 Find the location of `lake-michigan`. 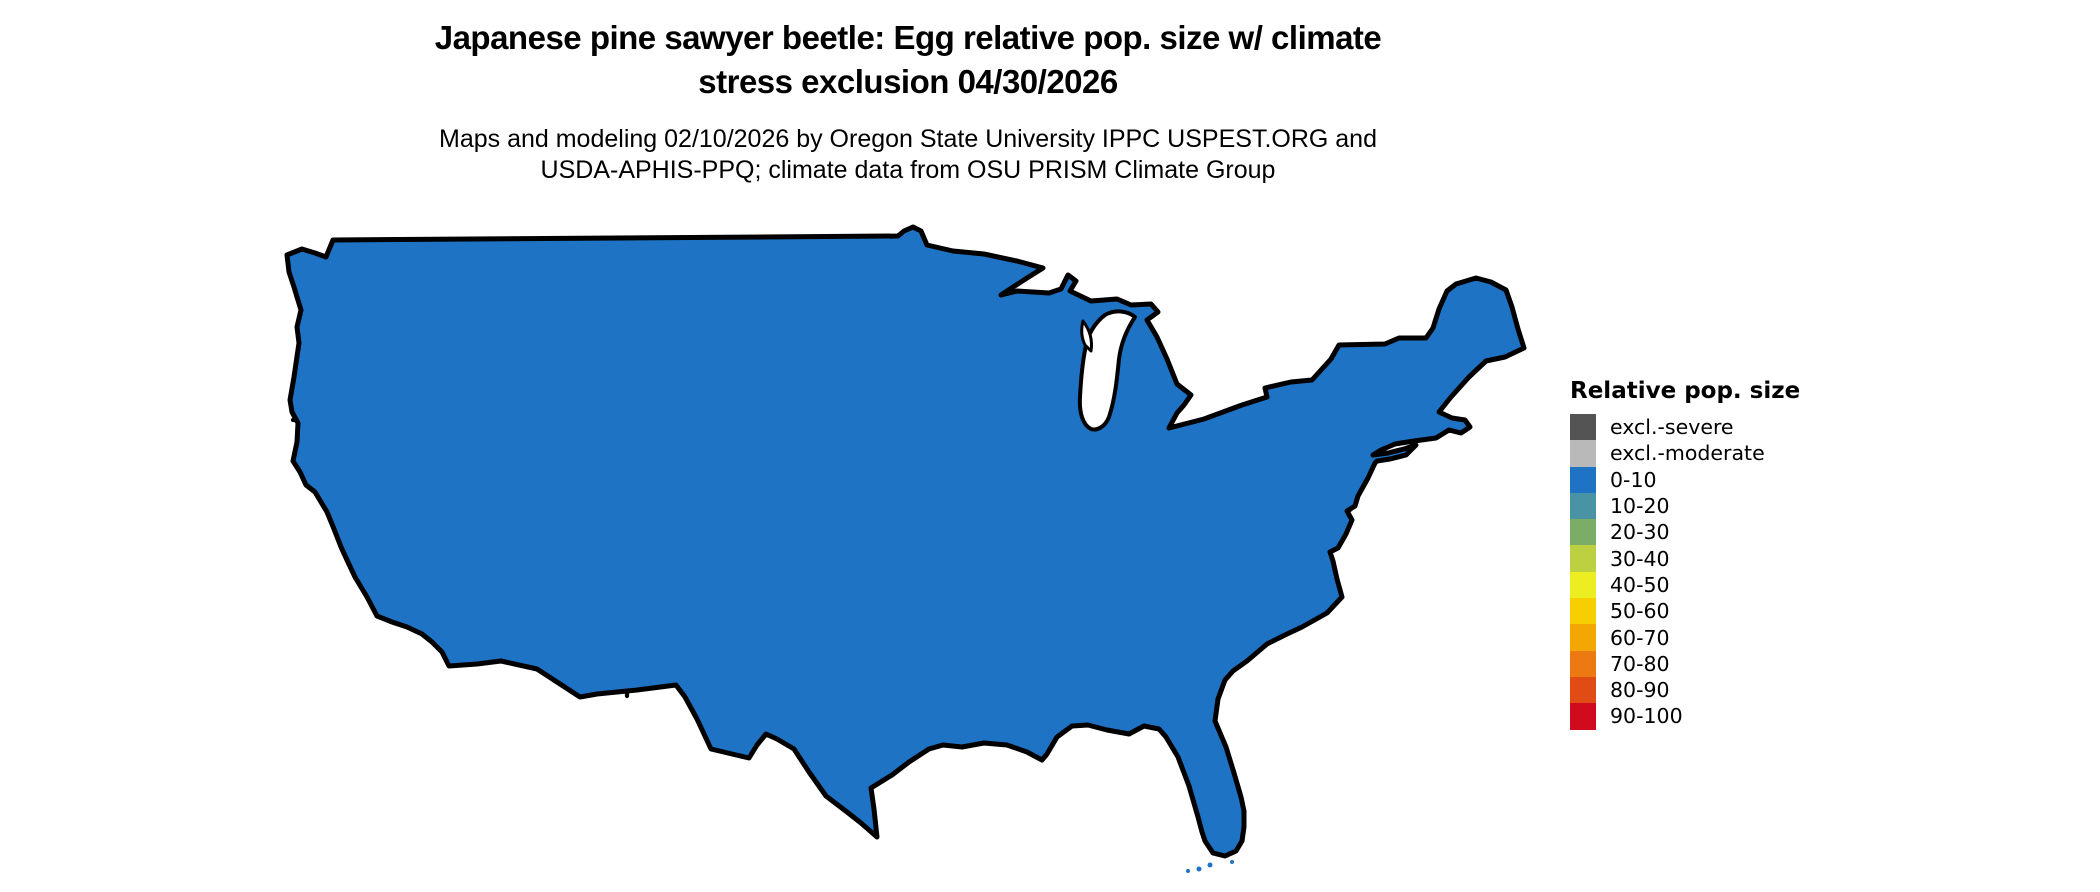

lake-michigan is located at coordinates (1107, 370).